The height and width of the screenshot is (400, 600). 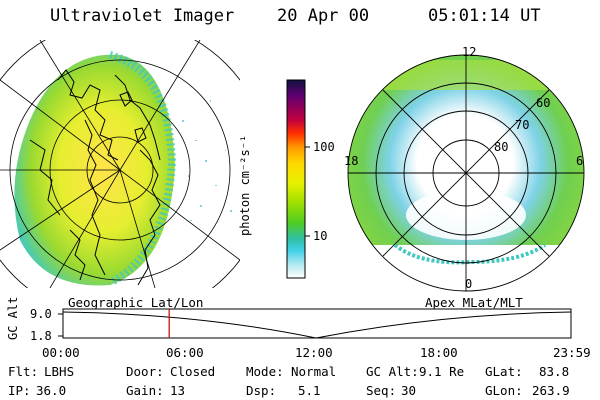 I want to click on seq-value: 30, so click(x=409, y=390).